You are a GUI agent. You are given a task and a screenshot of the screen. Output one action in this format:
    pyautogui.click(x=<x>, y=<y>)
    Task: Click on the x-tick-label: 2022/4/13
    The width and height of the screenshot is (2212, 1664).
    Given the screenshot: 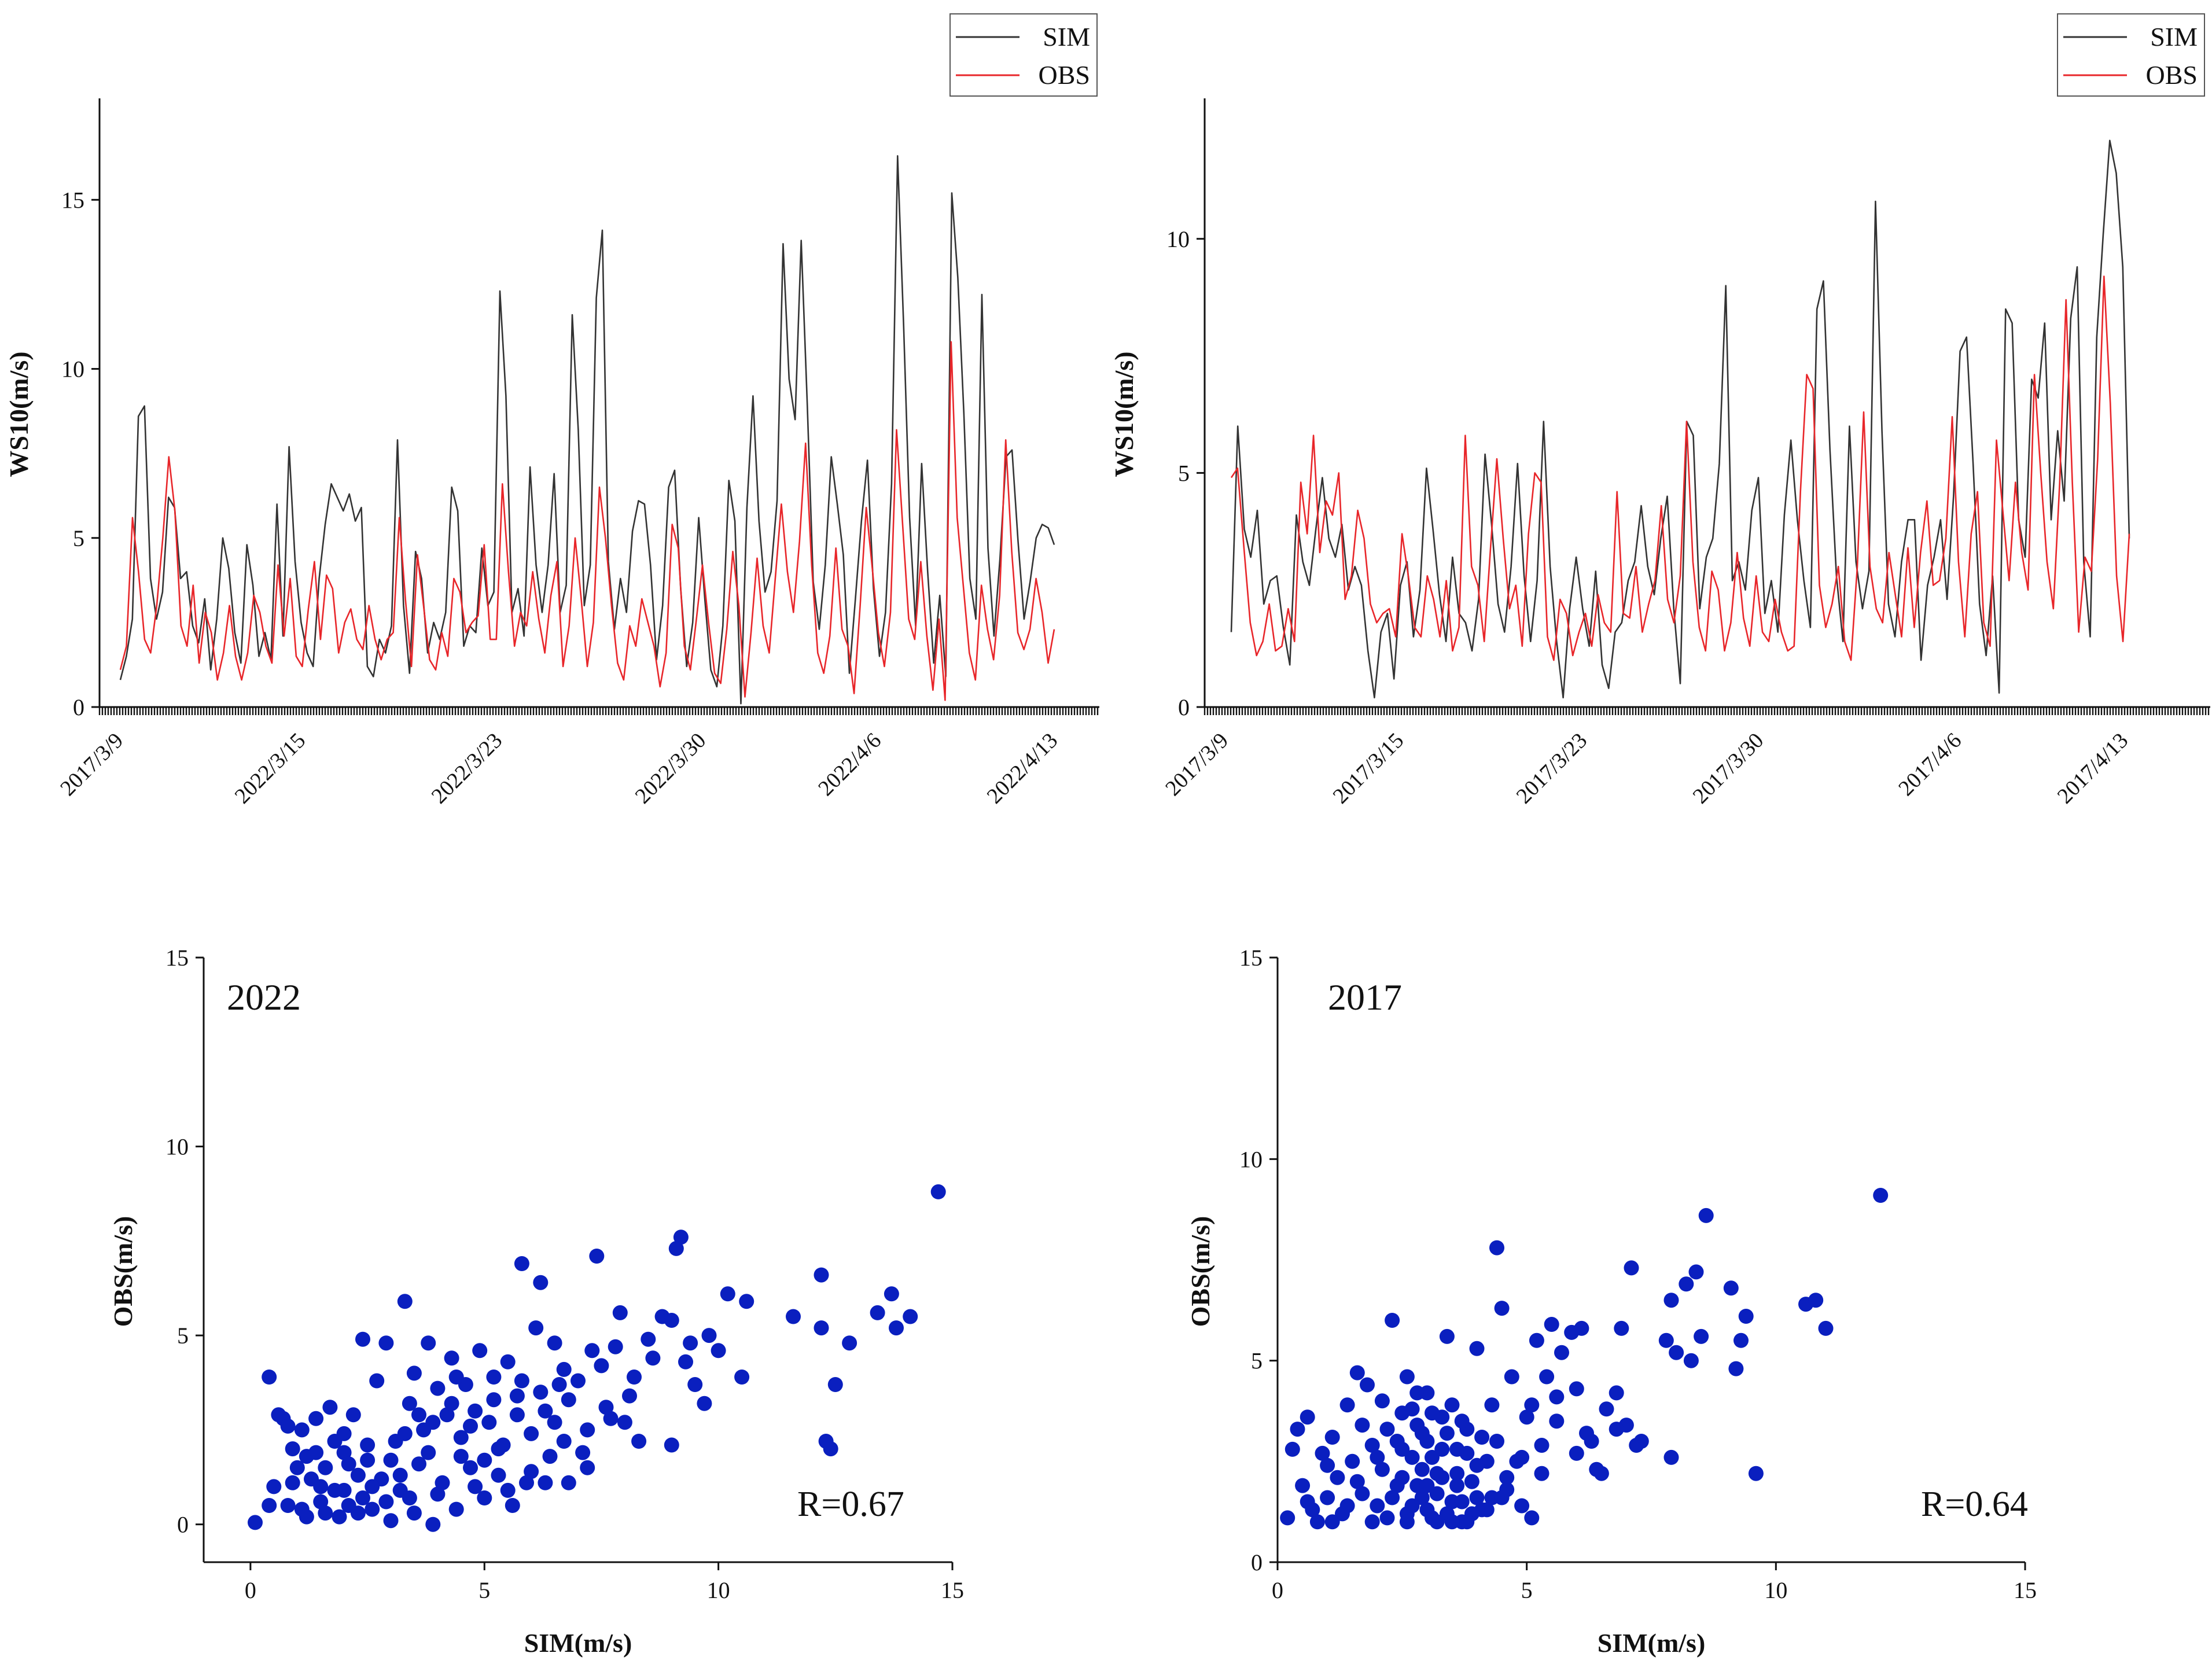 What is the action you would take?
    pyautogui.click(x=1022, y=769)
    